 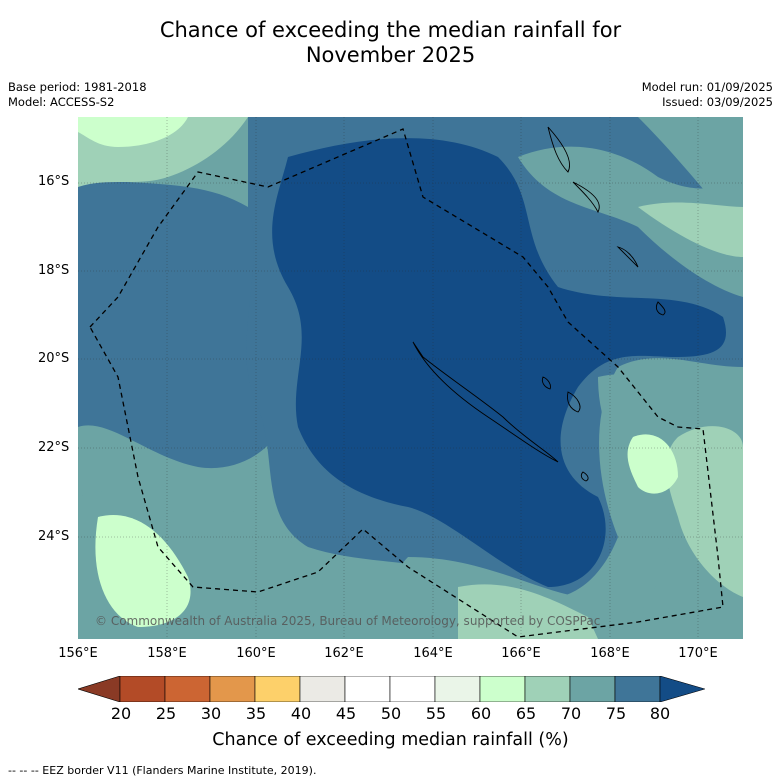 I want to click on island-vanuatu-south, so click(x=627, y=257).